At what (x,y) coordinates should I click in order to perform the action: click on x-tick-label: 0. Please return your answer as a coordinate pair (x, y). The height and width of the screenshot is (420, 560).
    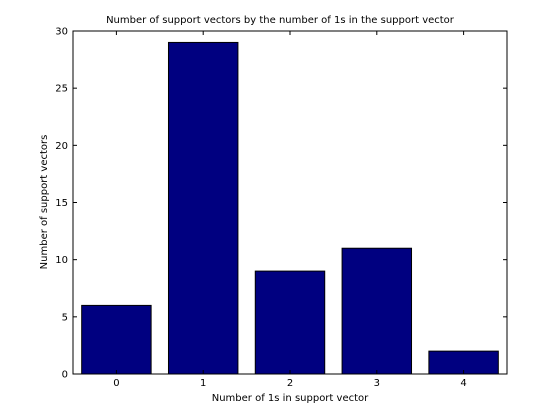
    Looking at the image, I should click on (116, 383).